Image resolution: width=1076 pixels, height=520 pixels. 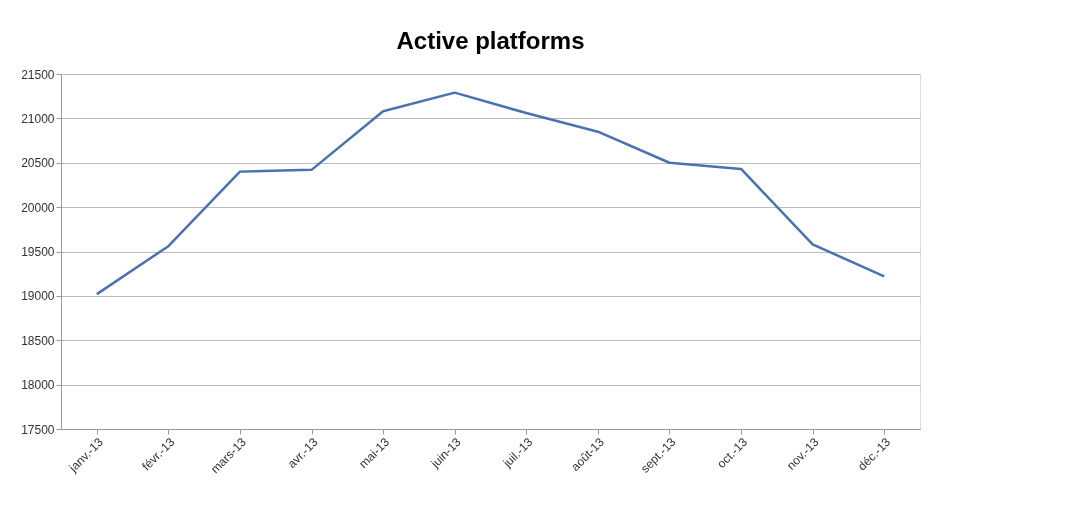 What do you see at coordinates (38, 118) in the screenshot?
I see `y-tick-label: 21000` at bounding box center [38, 118].